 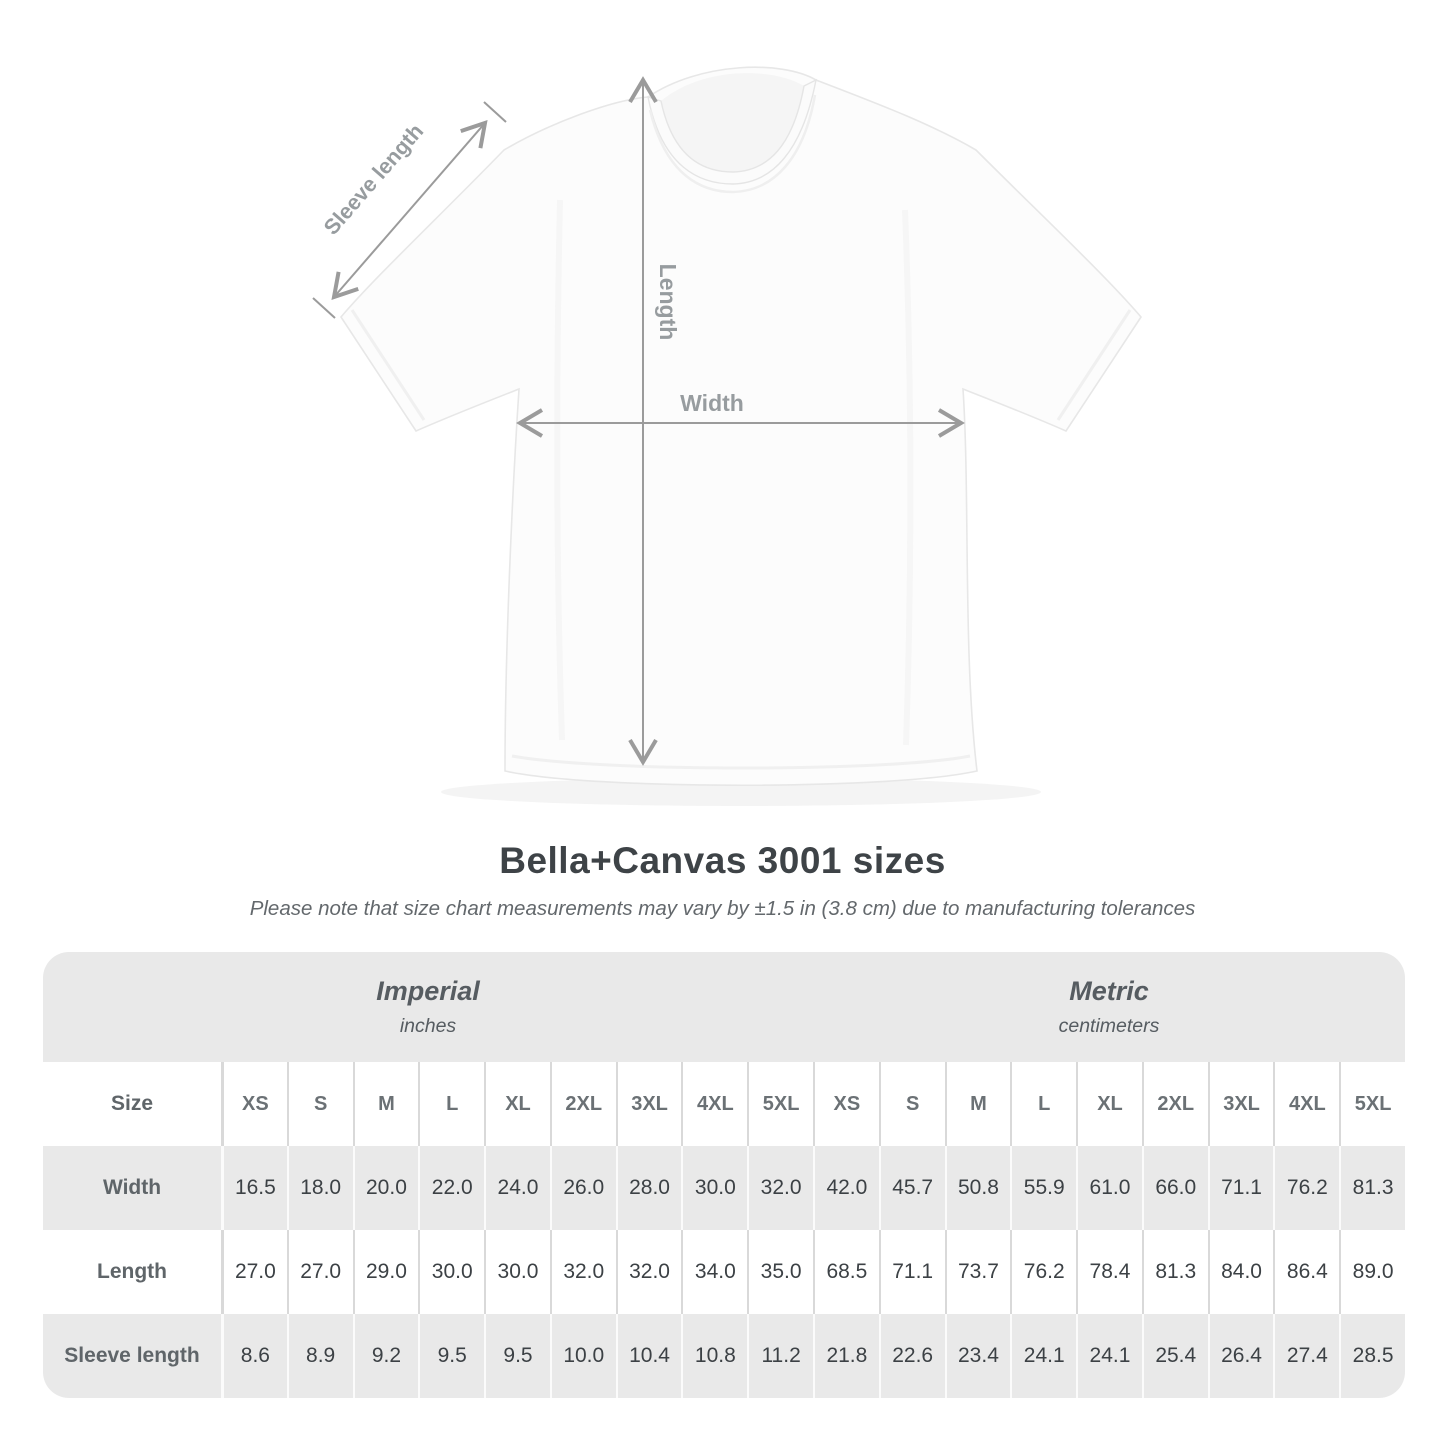 What do you see at coordinates (712, 403) in the screenshot?
I see `width-label: Width` at bounding box center [712, 403].